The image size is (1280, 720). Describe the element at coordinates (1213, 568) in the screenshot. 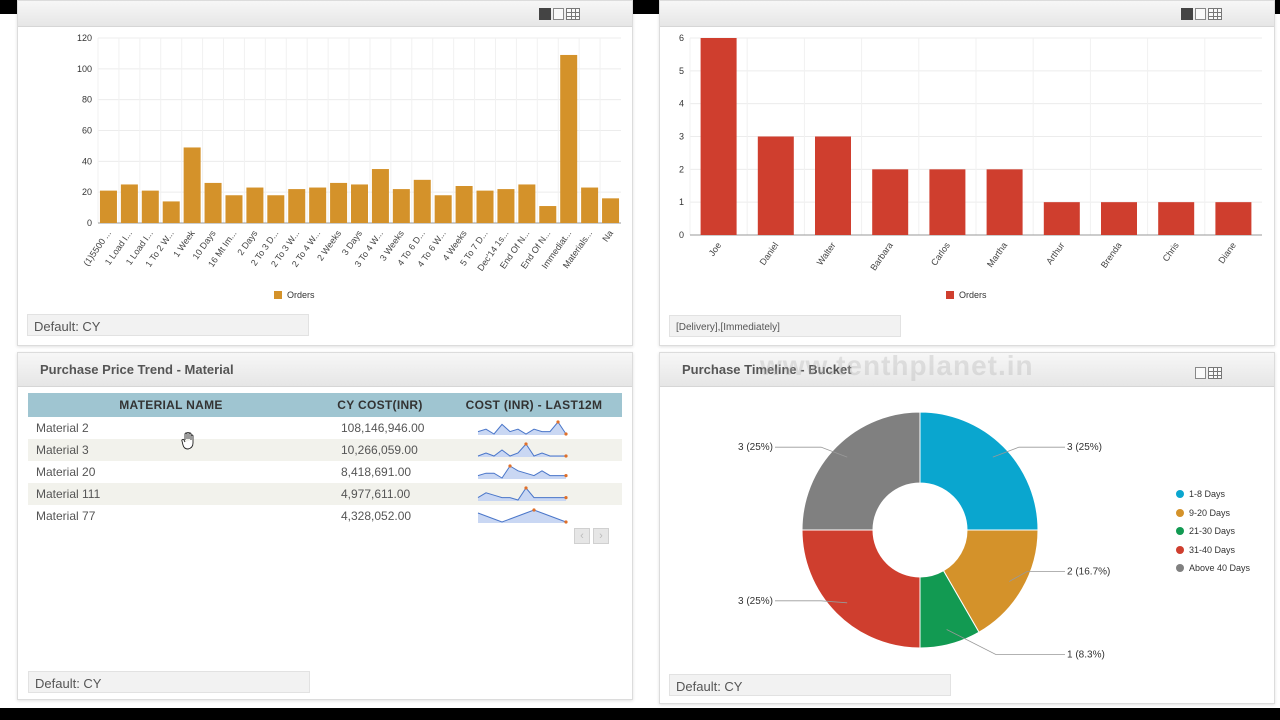

I see `legend-item: Above 40 Days` at that location.